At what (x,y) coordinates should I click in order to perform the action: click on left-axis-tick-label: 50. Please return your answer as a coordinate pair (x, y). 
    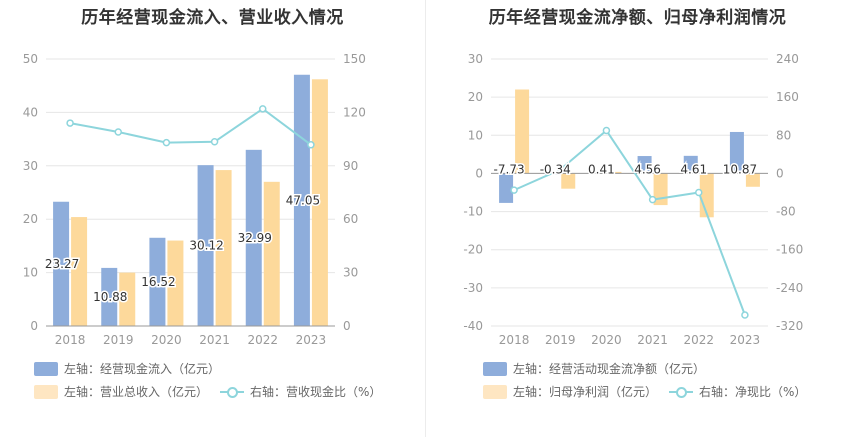
    Looking at the image, I should click on (30, 59).